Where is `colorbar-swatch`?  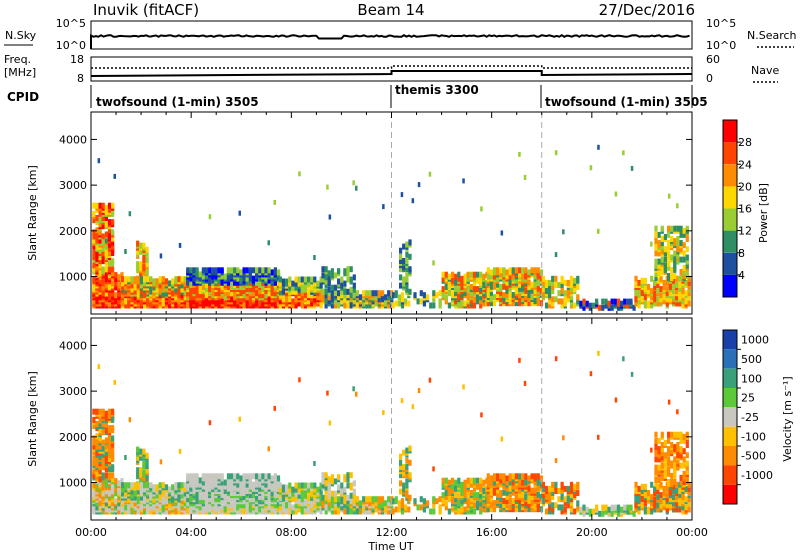 colorbar-swatch is located at coordinates (730, 417).